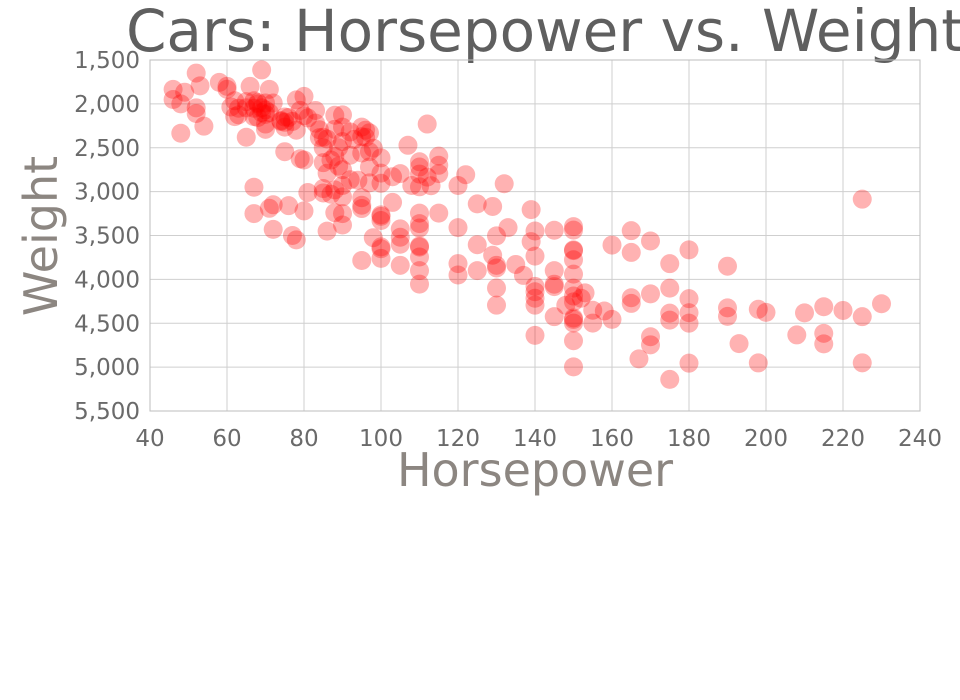 This screenshot has height=700, width=960. What do you see at coordinates (107, 193) in the screenshot?
I see `y-tick-label: 3,000` at bounding box center [107, 193].